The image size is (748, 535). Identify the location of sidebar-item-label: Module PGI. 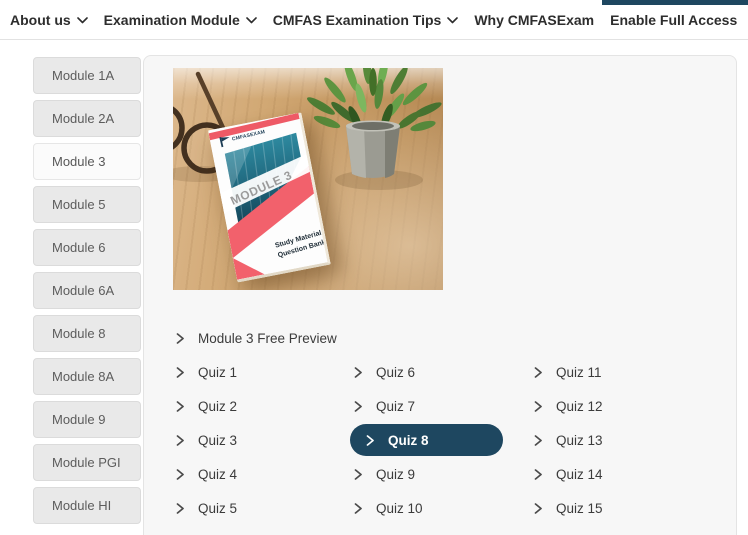
(86, 462).